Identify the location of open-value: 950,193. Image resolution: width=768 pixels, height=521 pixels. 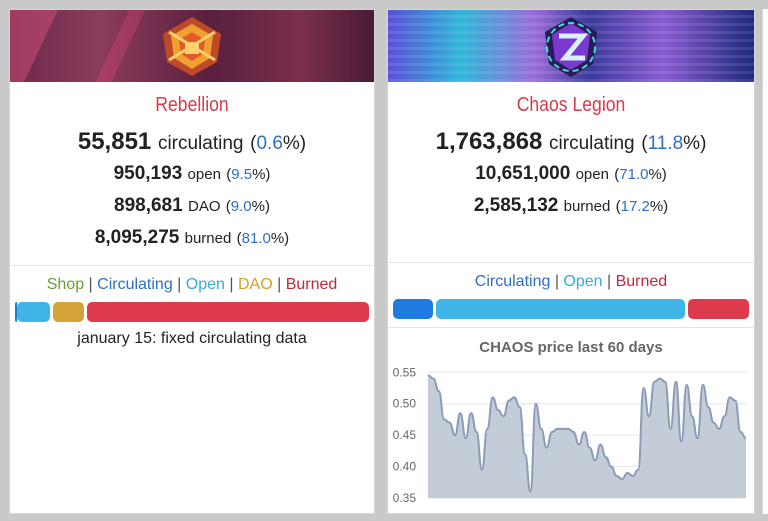
(148, 173).